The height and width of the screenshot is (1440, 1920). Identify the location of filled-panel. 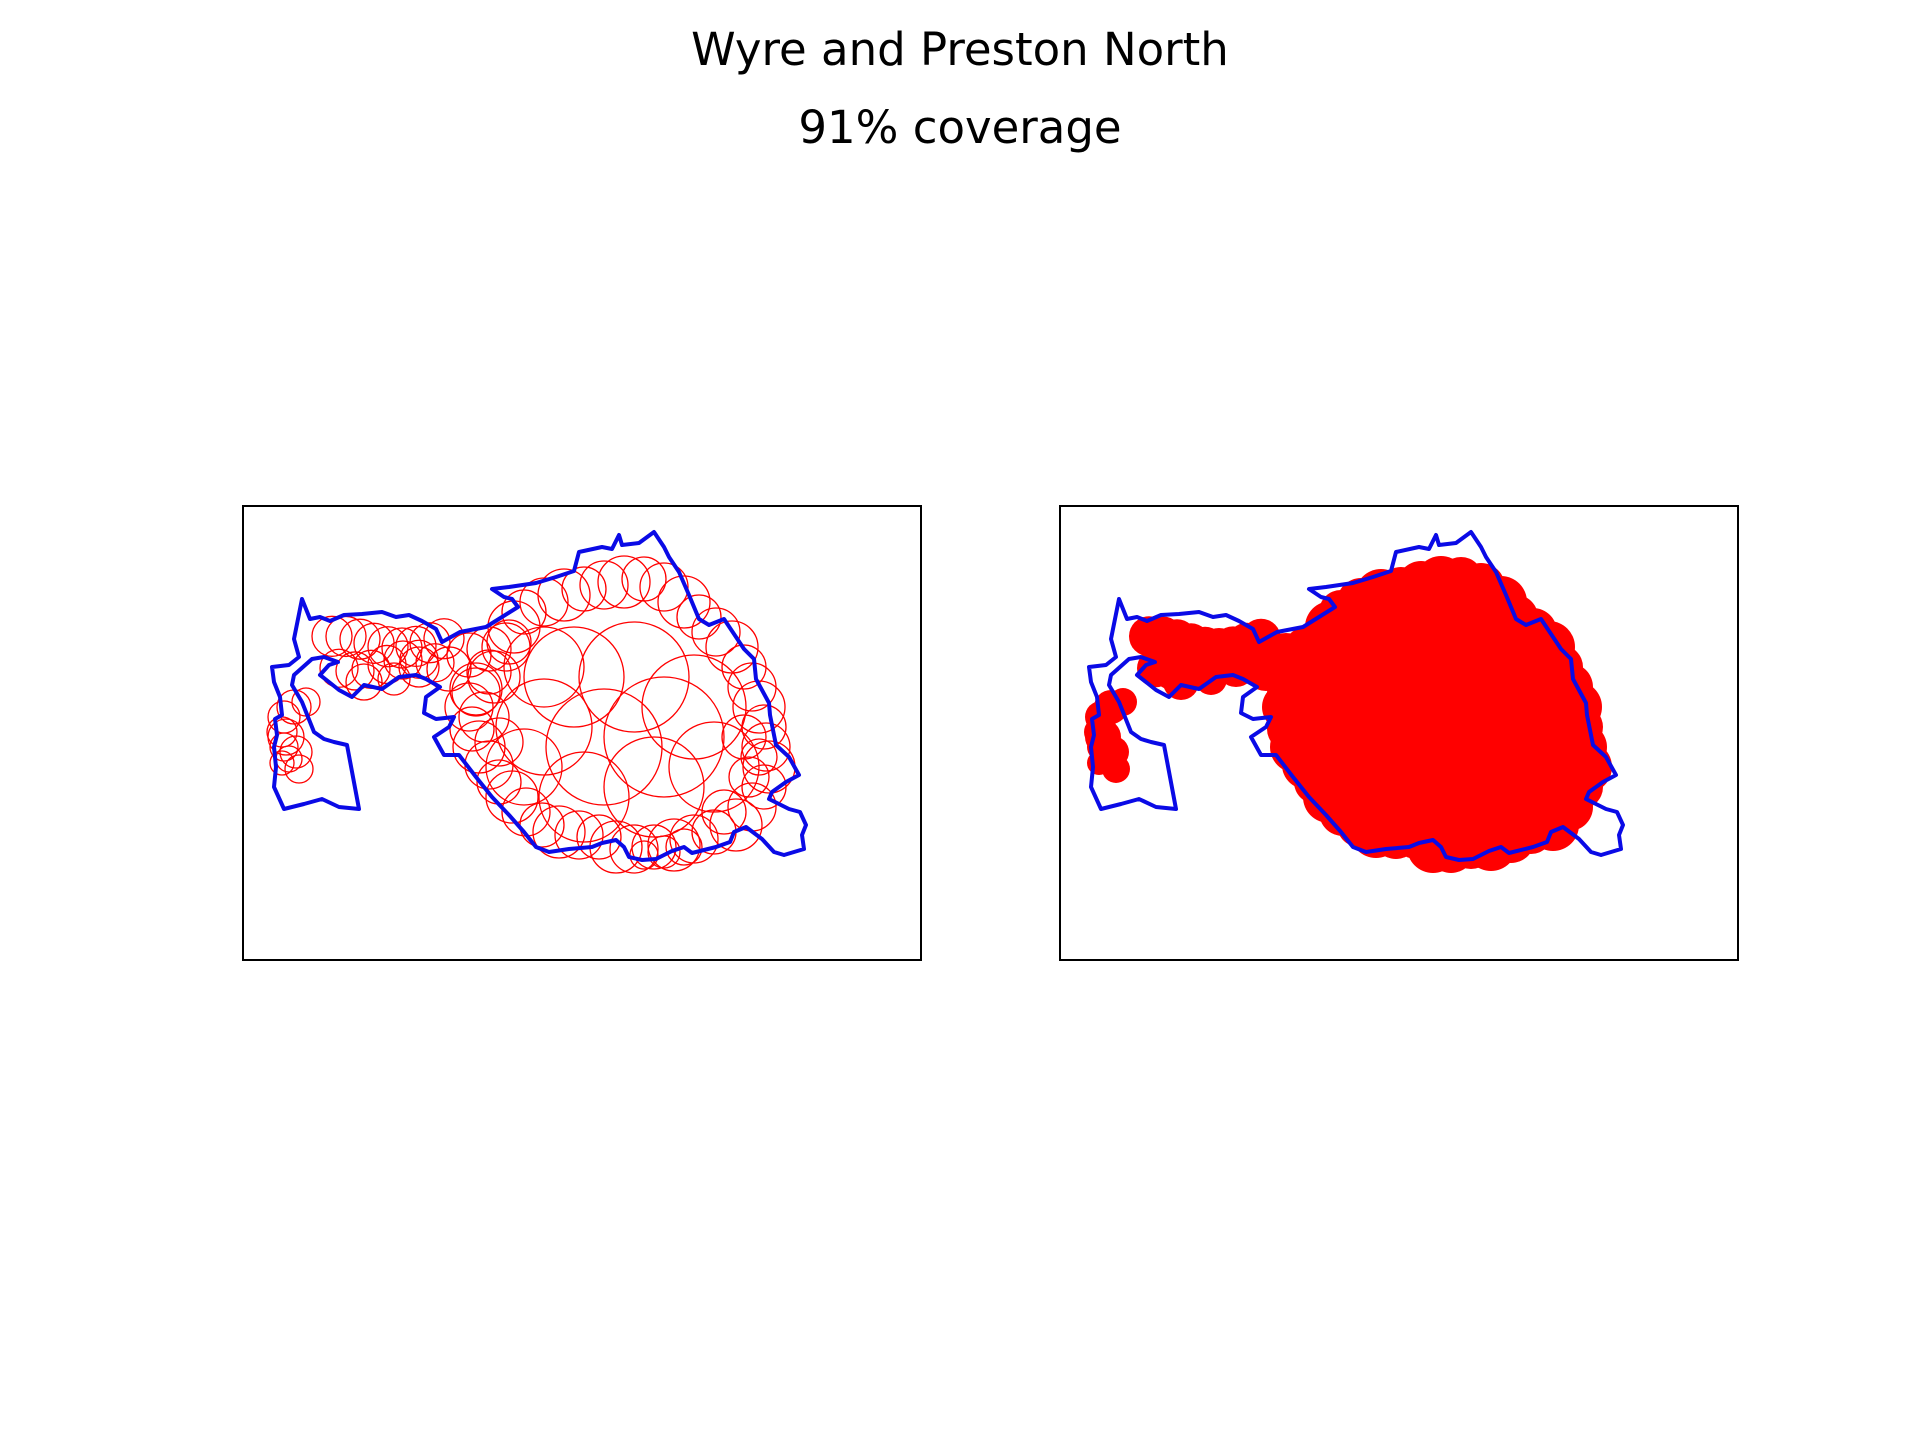
(1399, 733).